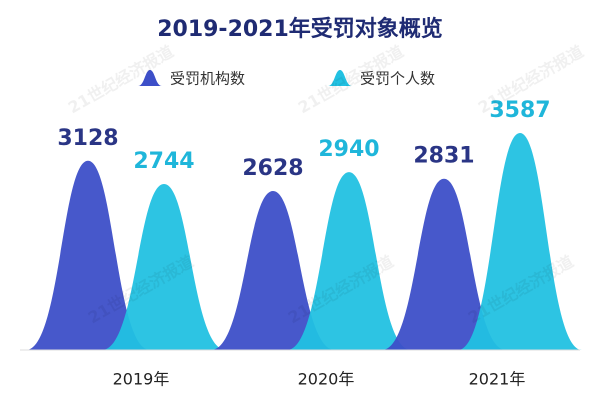 The width and height of the screenshot is (600, 406). Describe the element at coordinates (519, 110) in the screenshot. I see `value-label: 3587` at that location.